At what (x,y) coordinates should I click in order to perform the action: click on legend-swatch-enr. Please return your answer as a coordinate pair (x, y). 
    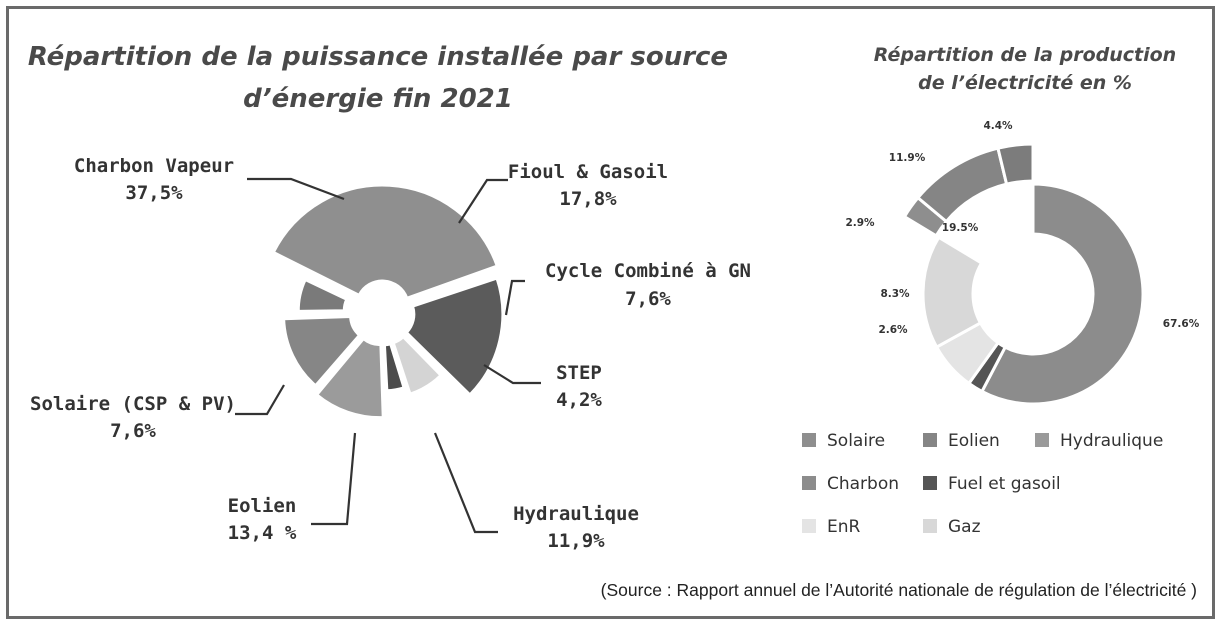
    Looking at the image, I should click on (809, 526).